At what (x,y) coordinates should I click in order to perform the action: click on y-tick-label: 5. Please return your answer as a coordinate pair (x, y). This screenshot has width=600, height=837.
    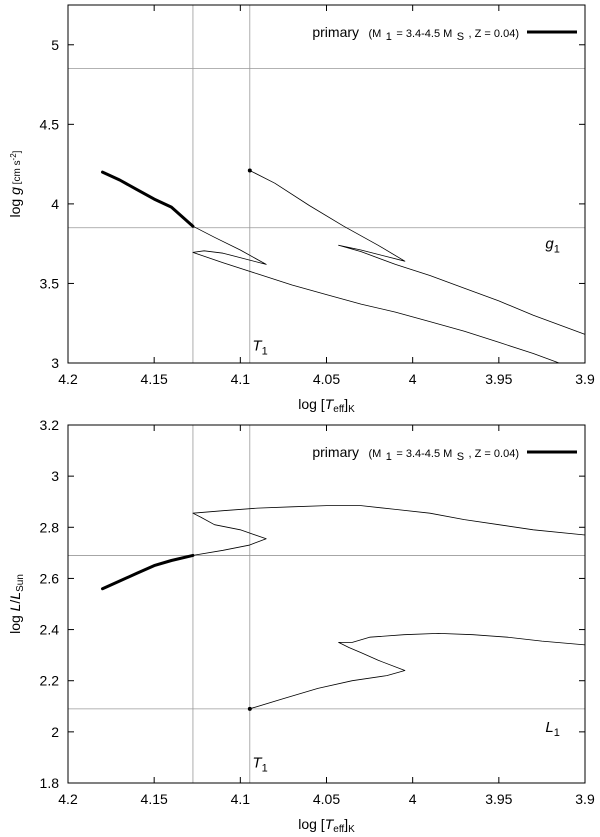
    Looking at the image, I should click on (55, 45).